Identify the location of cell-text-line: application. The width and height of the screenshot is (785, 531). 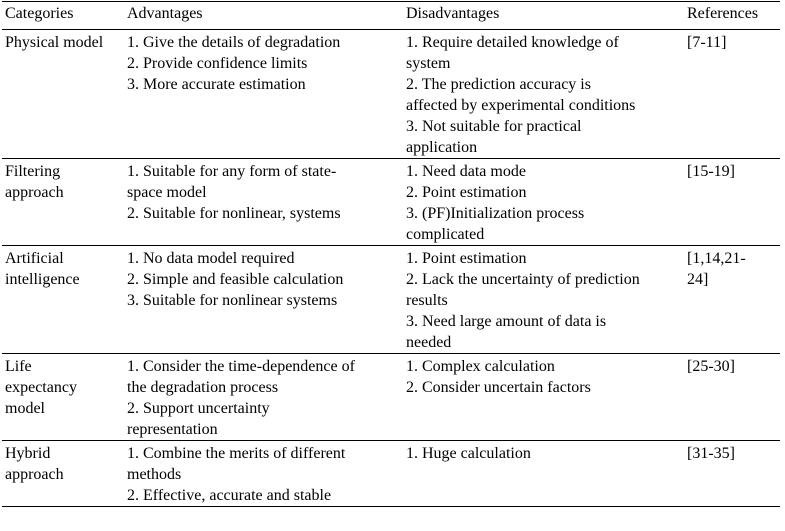
(442, 147).